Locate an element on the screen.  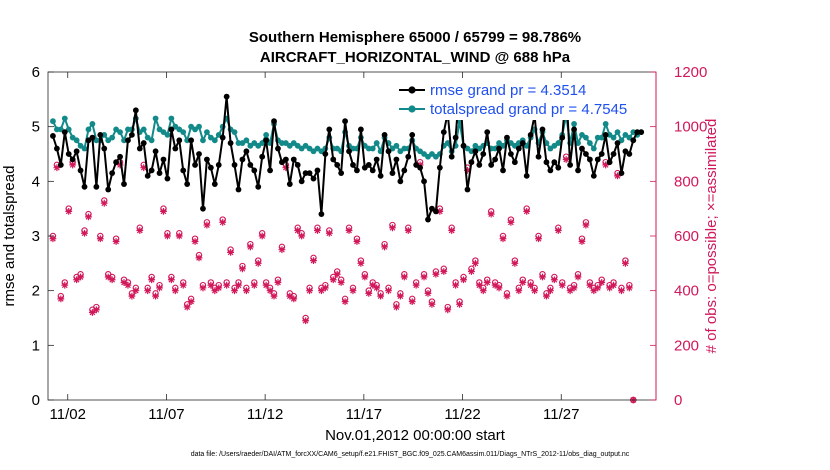
x-tick-label: 11/17 is located at coordinates (364, 414).